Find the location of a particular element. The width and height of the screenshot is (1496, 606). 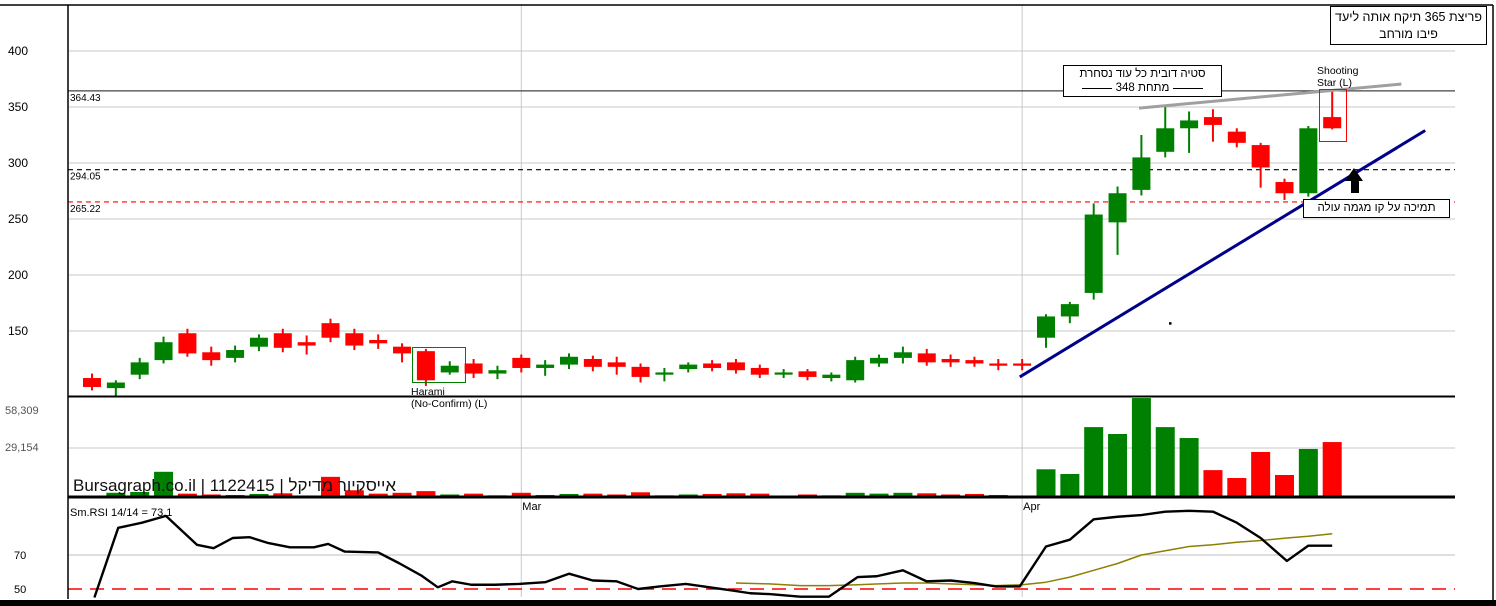

price-tick-label: 250 is located at coordinates (18, 219).